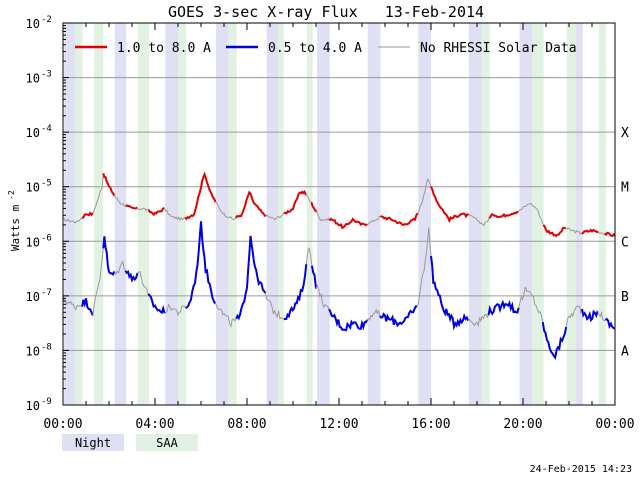 This screenshot has height=480, width=640. I want to click on y-tick-label: 10 -8, so click(39, 350).